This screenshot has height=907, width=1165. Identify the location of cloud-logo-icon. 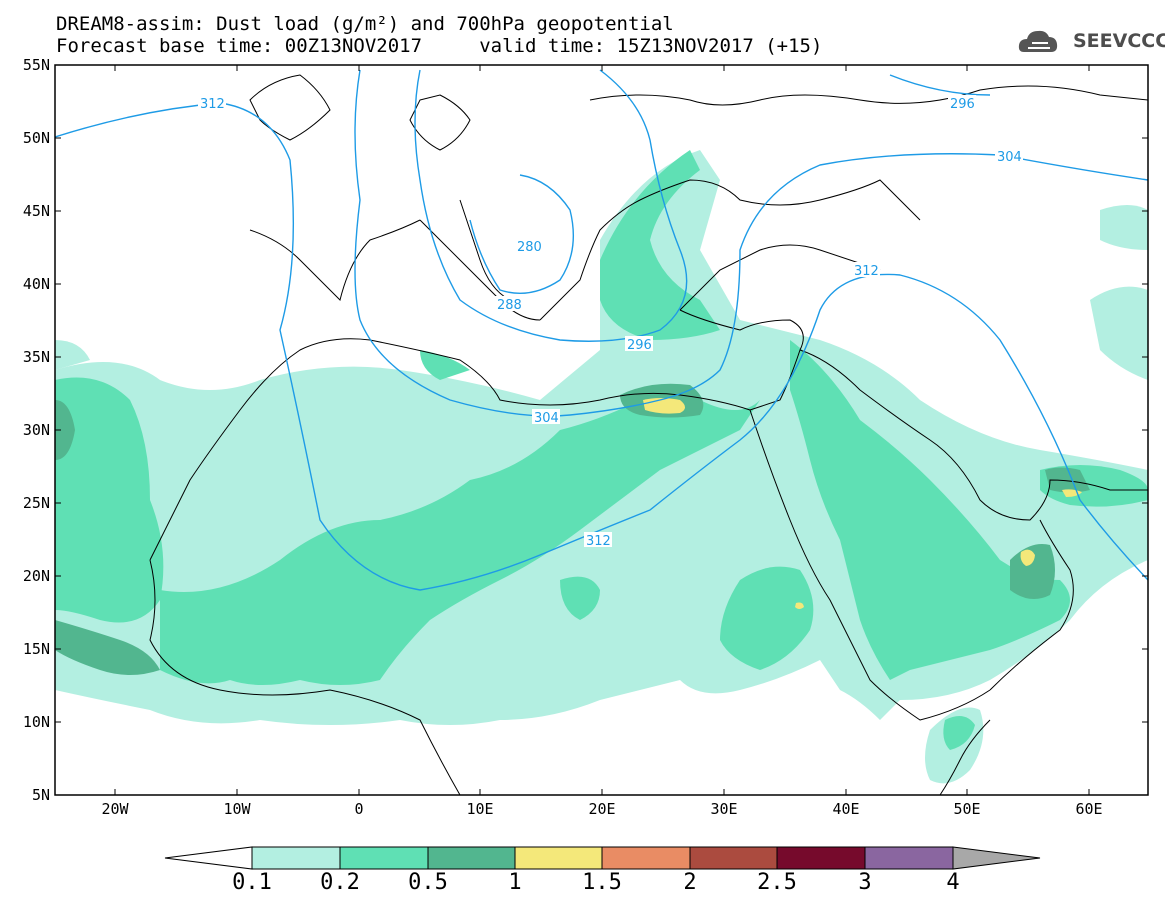
(1038, 41).